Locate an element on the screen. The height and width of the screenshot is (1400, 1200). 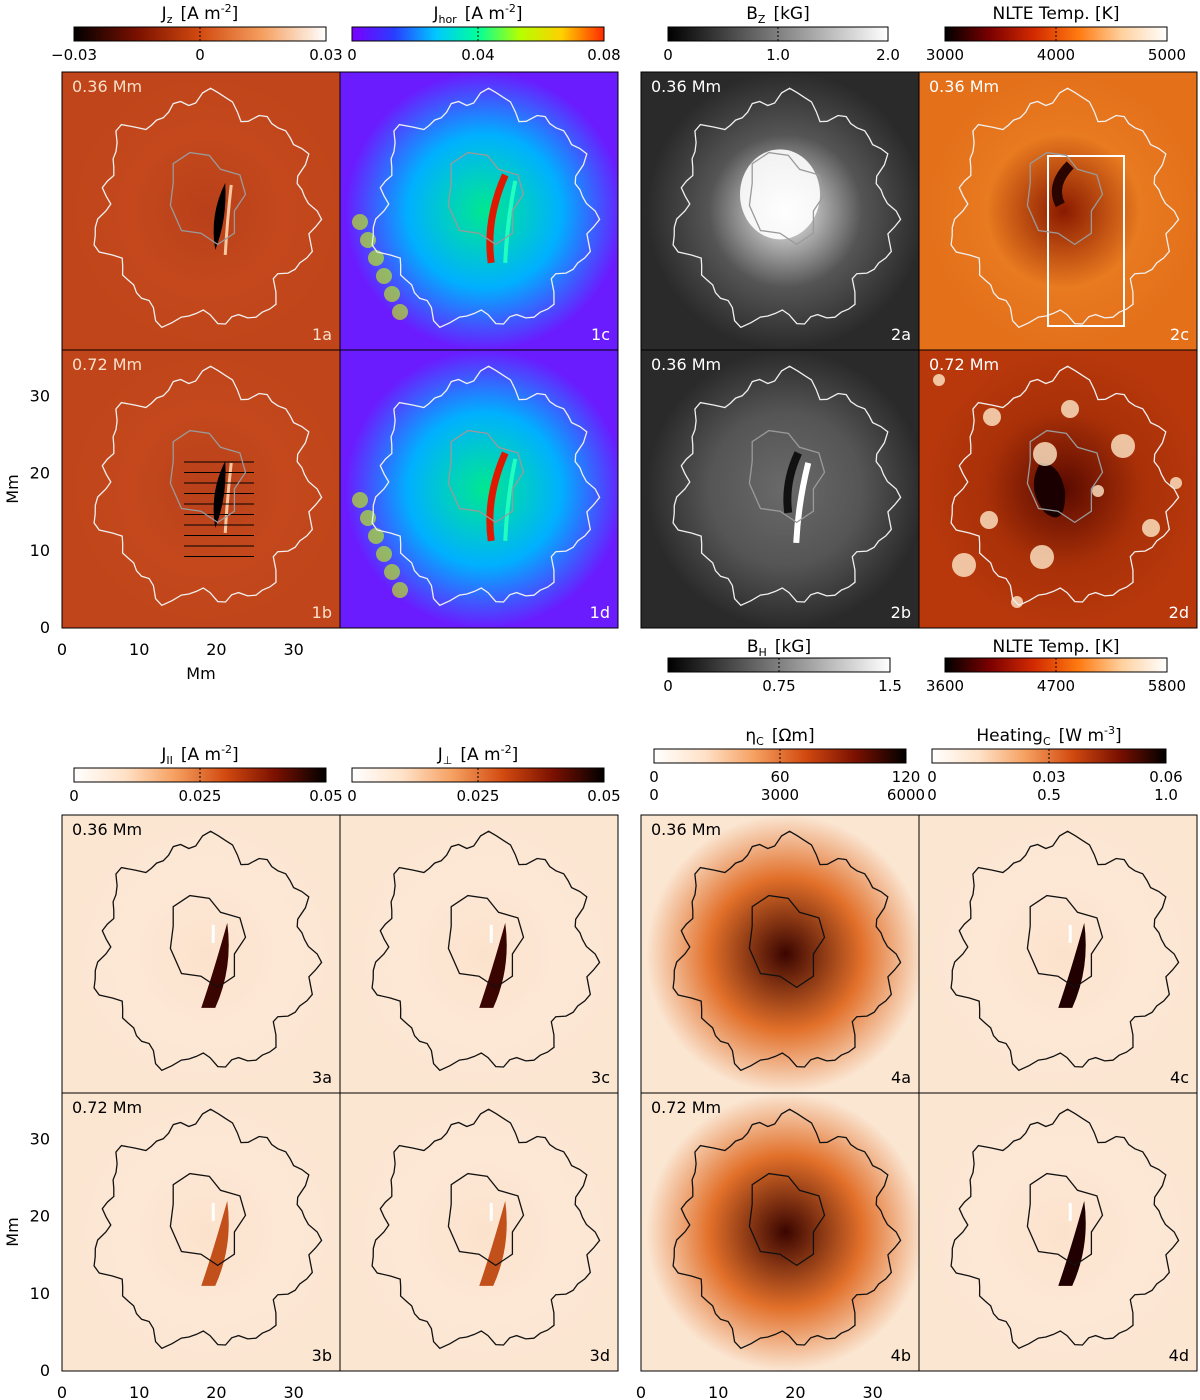
cb-nlte1: NLTE Temp. [K] 3000 4000 5000 is located at coordinates (1056, 34).